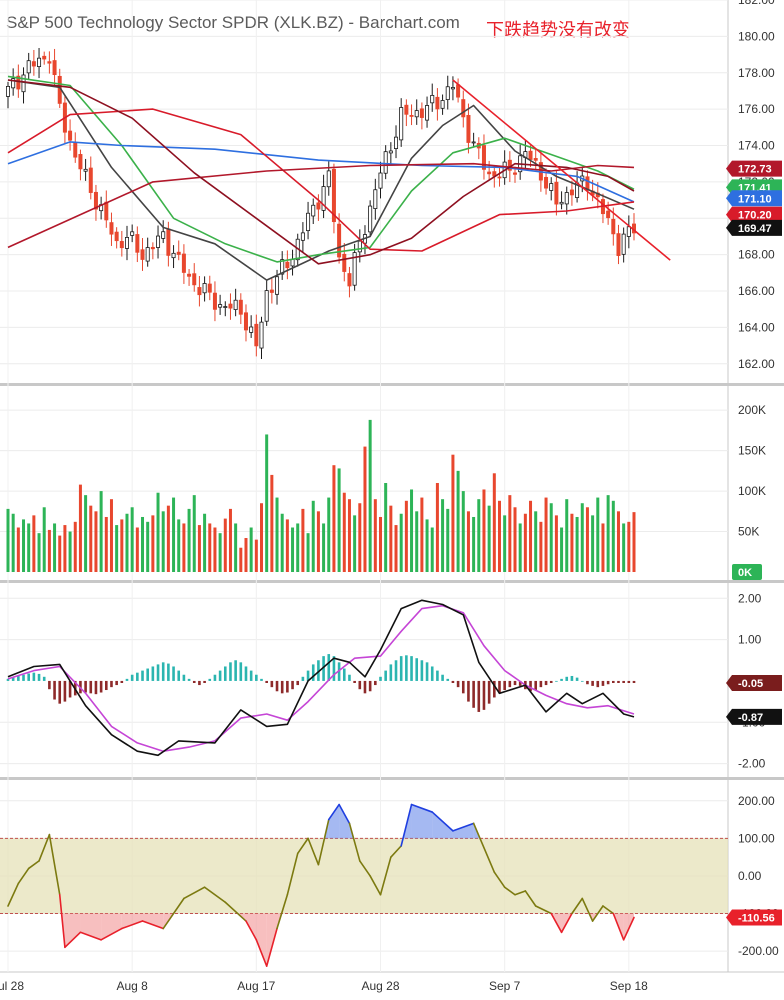 This screenshot has height=1000, width=784. I want to click on y-tick-label: 100.00, so click(756, 838).